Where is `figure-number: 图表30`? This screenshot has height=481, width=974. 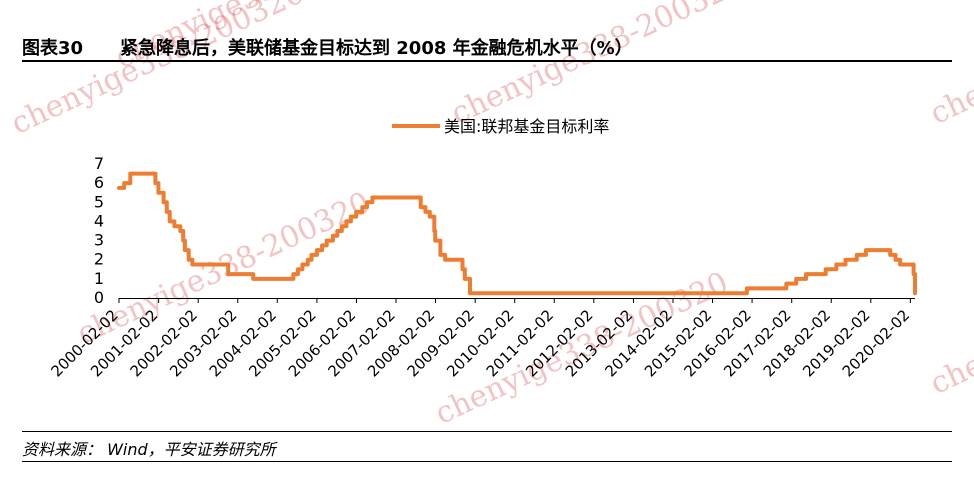 figure-number: 图表30 is located at coordinates (53, 48).